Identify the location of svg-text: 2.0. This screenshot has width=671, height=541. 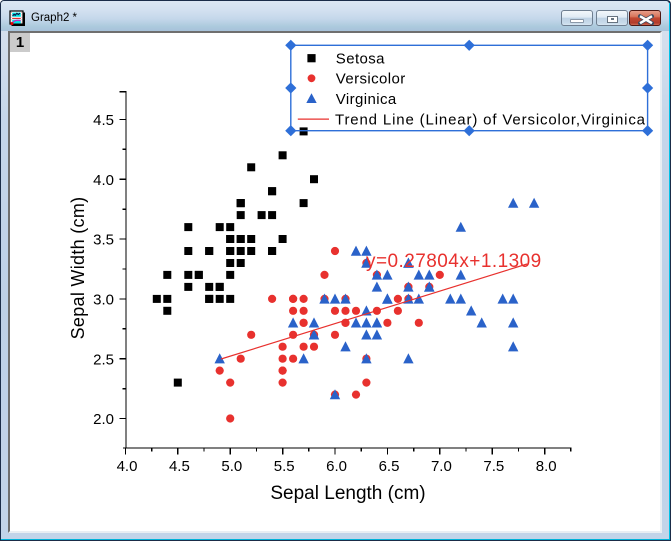
(103, 419).